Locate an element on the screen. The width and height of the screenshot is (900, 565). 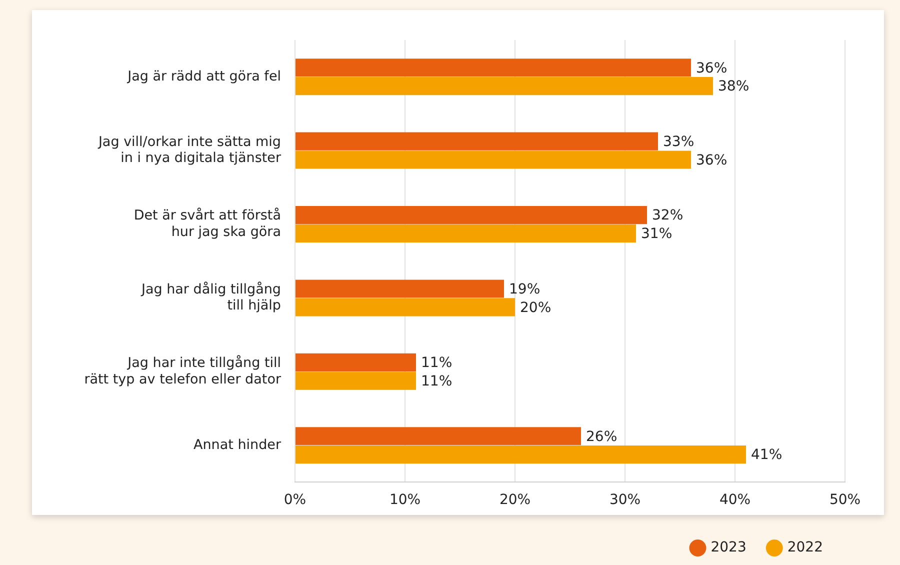
y-tick-label: Det är svårt att förstå hur jag ska göra is located at coordinates (207, 224).